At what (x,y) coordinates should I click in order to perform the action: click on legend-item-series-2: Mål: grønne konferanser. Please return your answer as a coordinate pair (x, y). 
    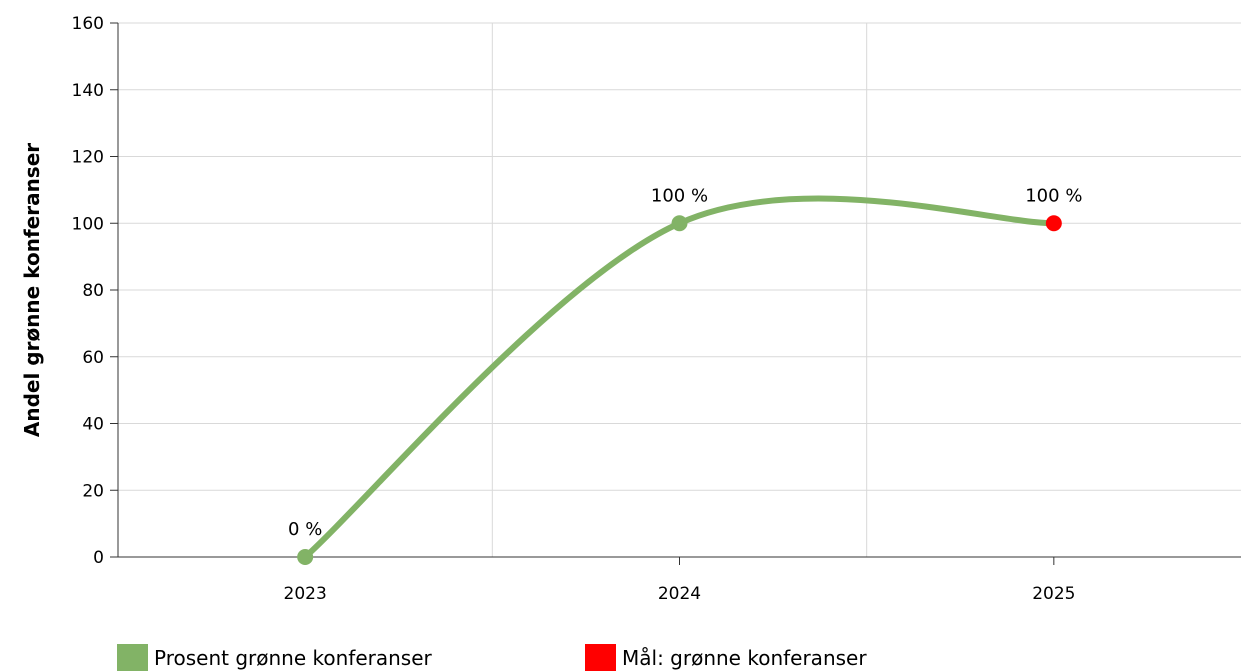
    Looking at the image, I should click on (726, 657).